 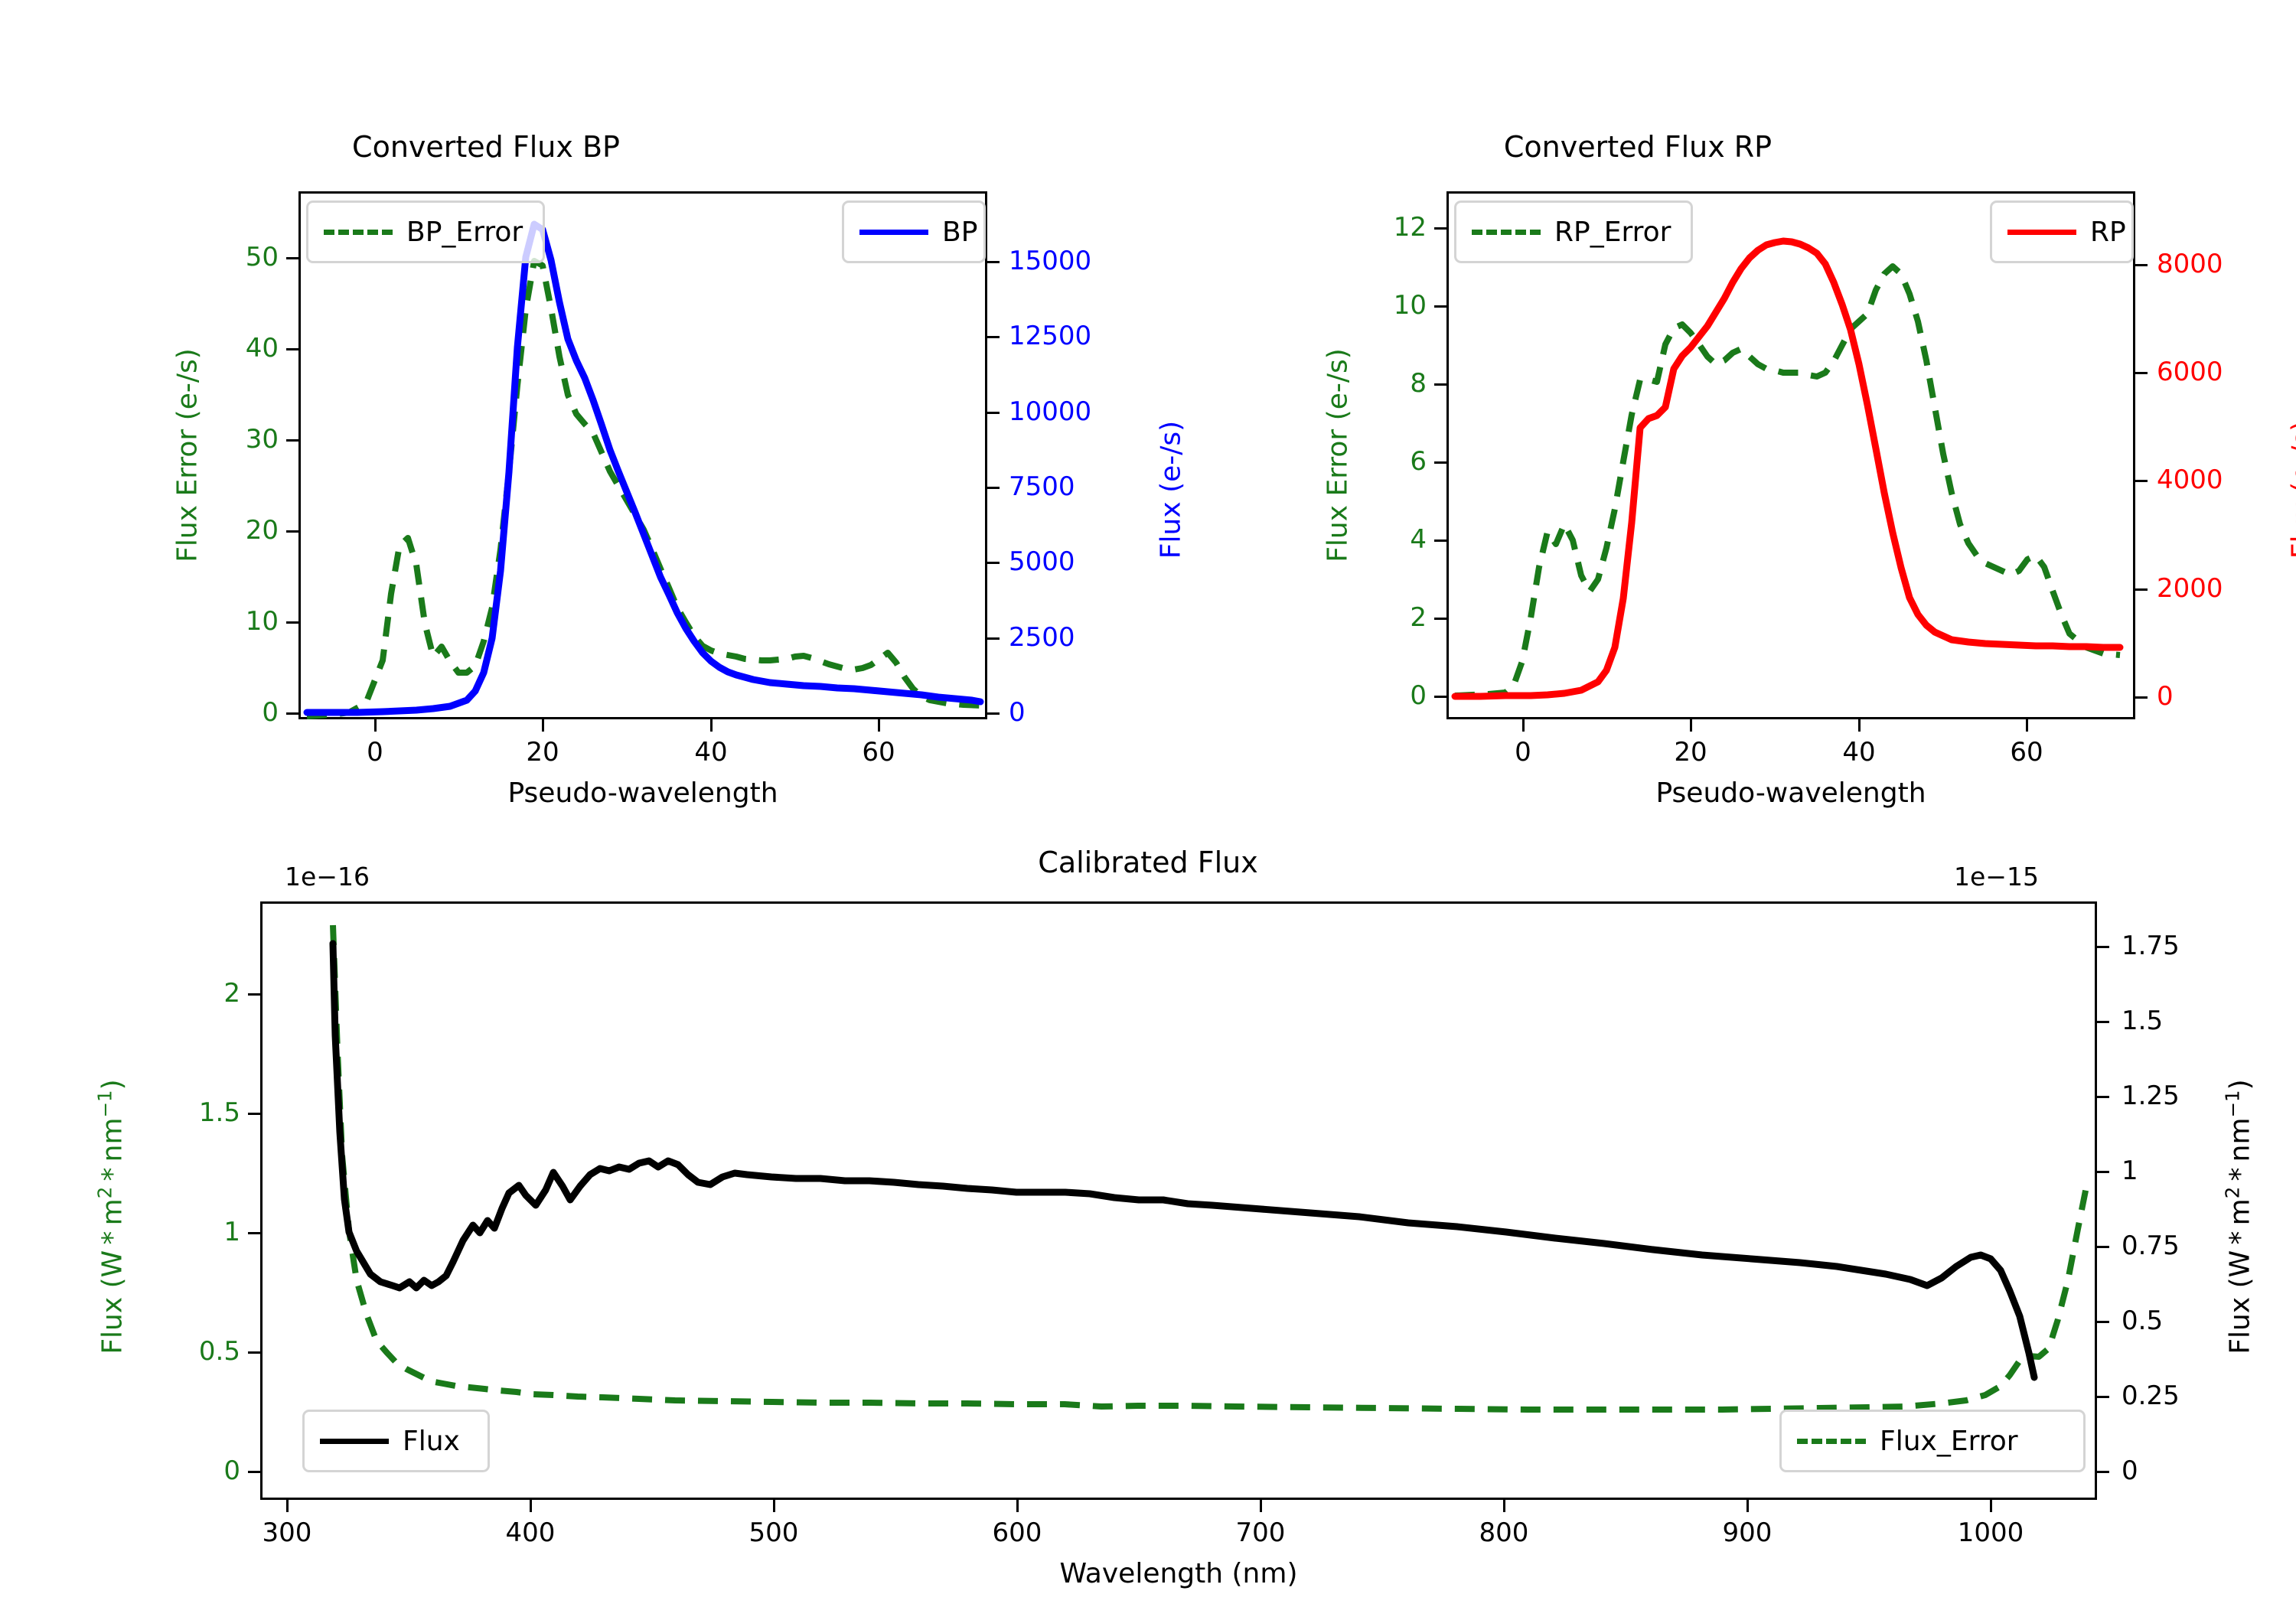 What do you see at coordinates (111, 1216) in the screenshot?
I see `cal-ylabel-left: Flux (W * m2 * nm−1)` at bounding box center [111, 1216].